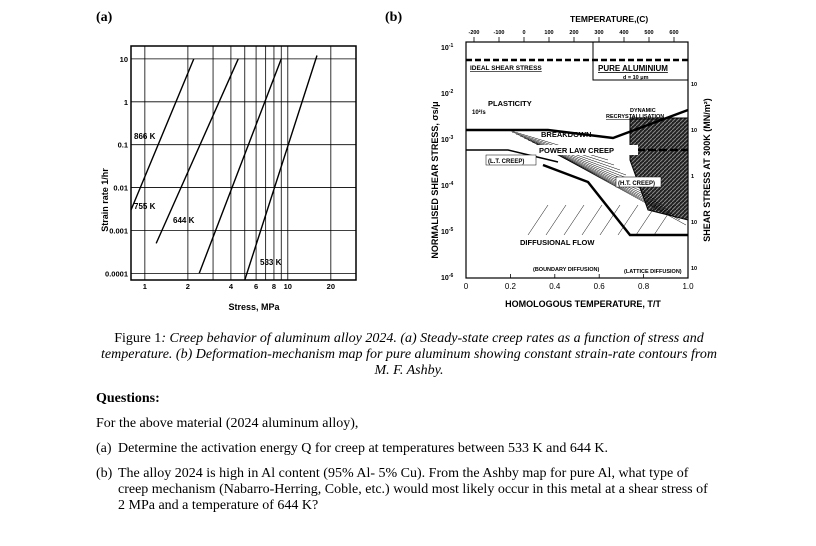  I want to click on question-b-label: (b), so click(104, 473).